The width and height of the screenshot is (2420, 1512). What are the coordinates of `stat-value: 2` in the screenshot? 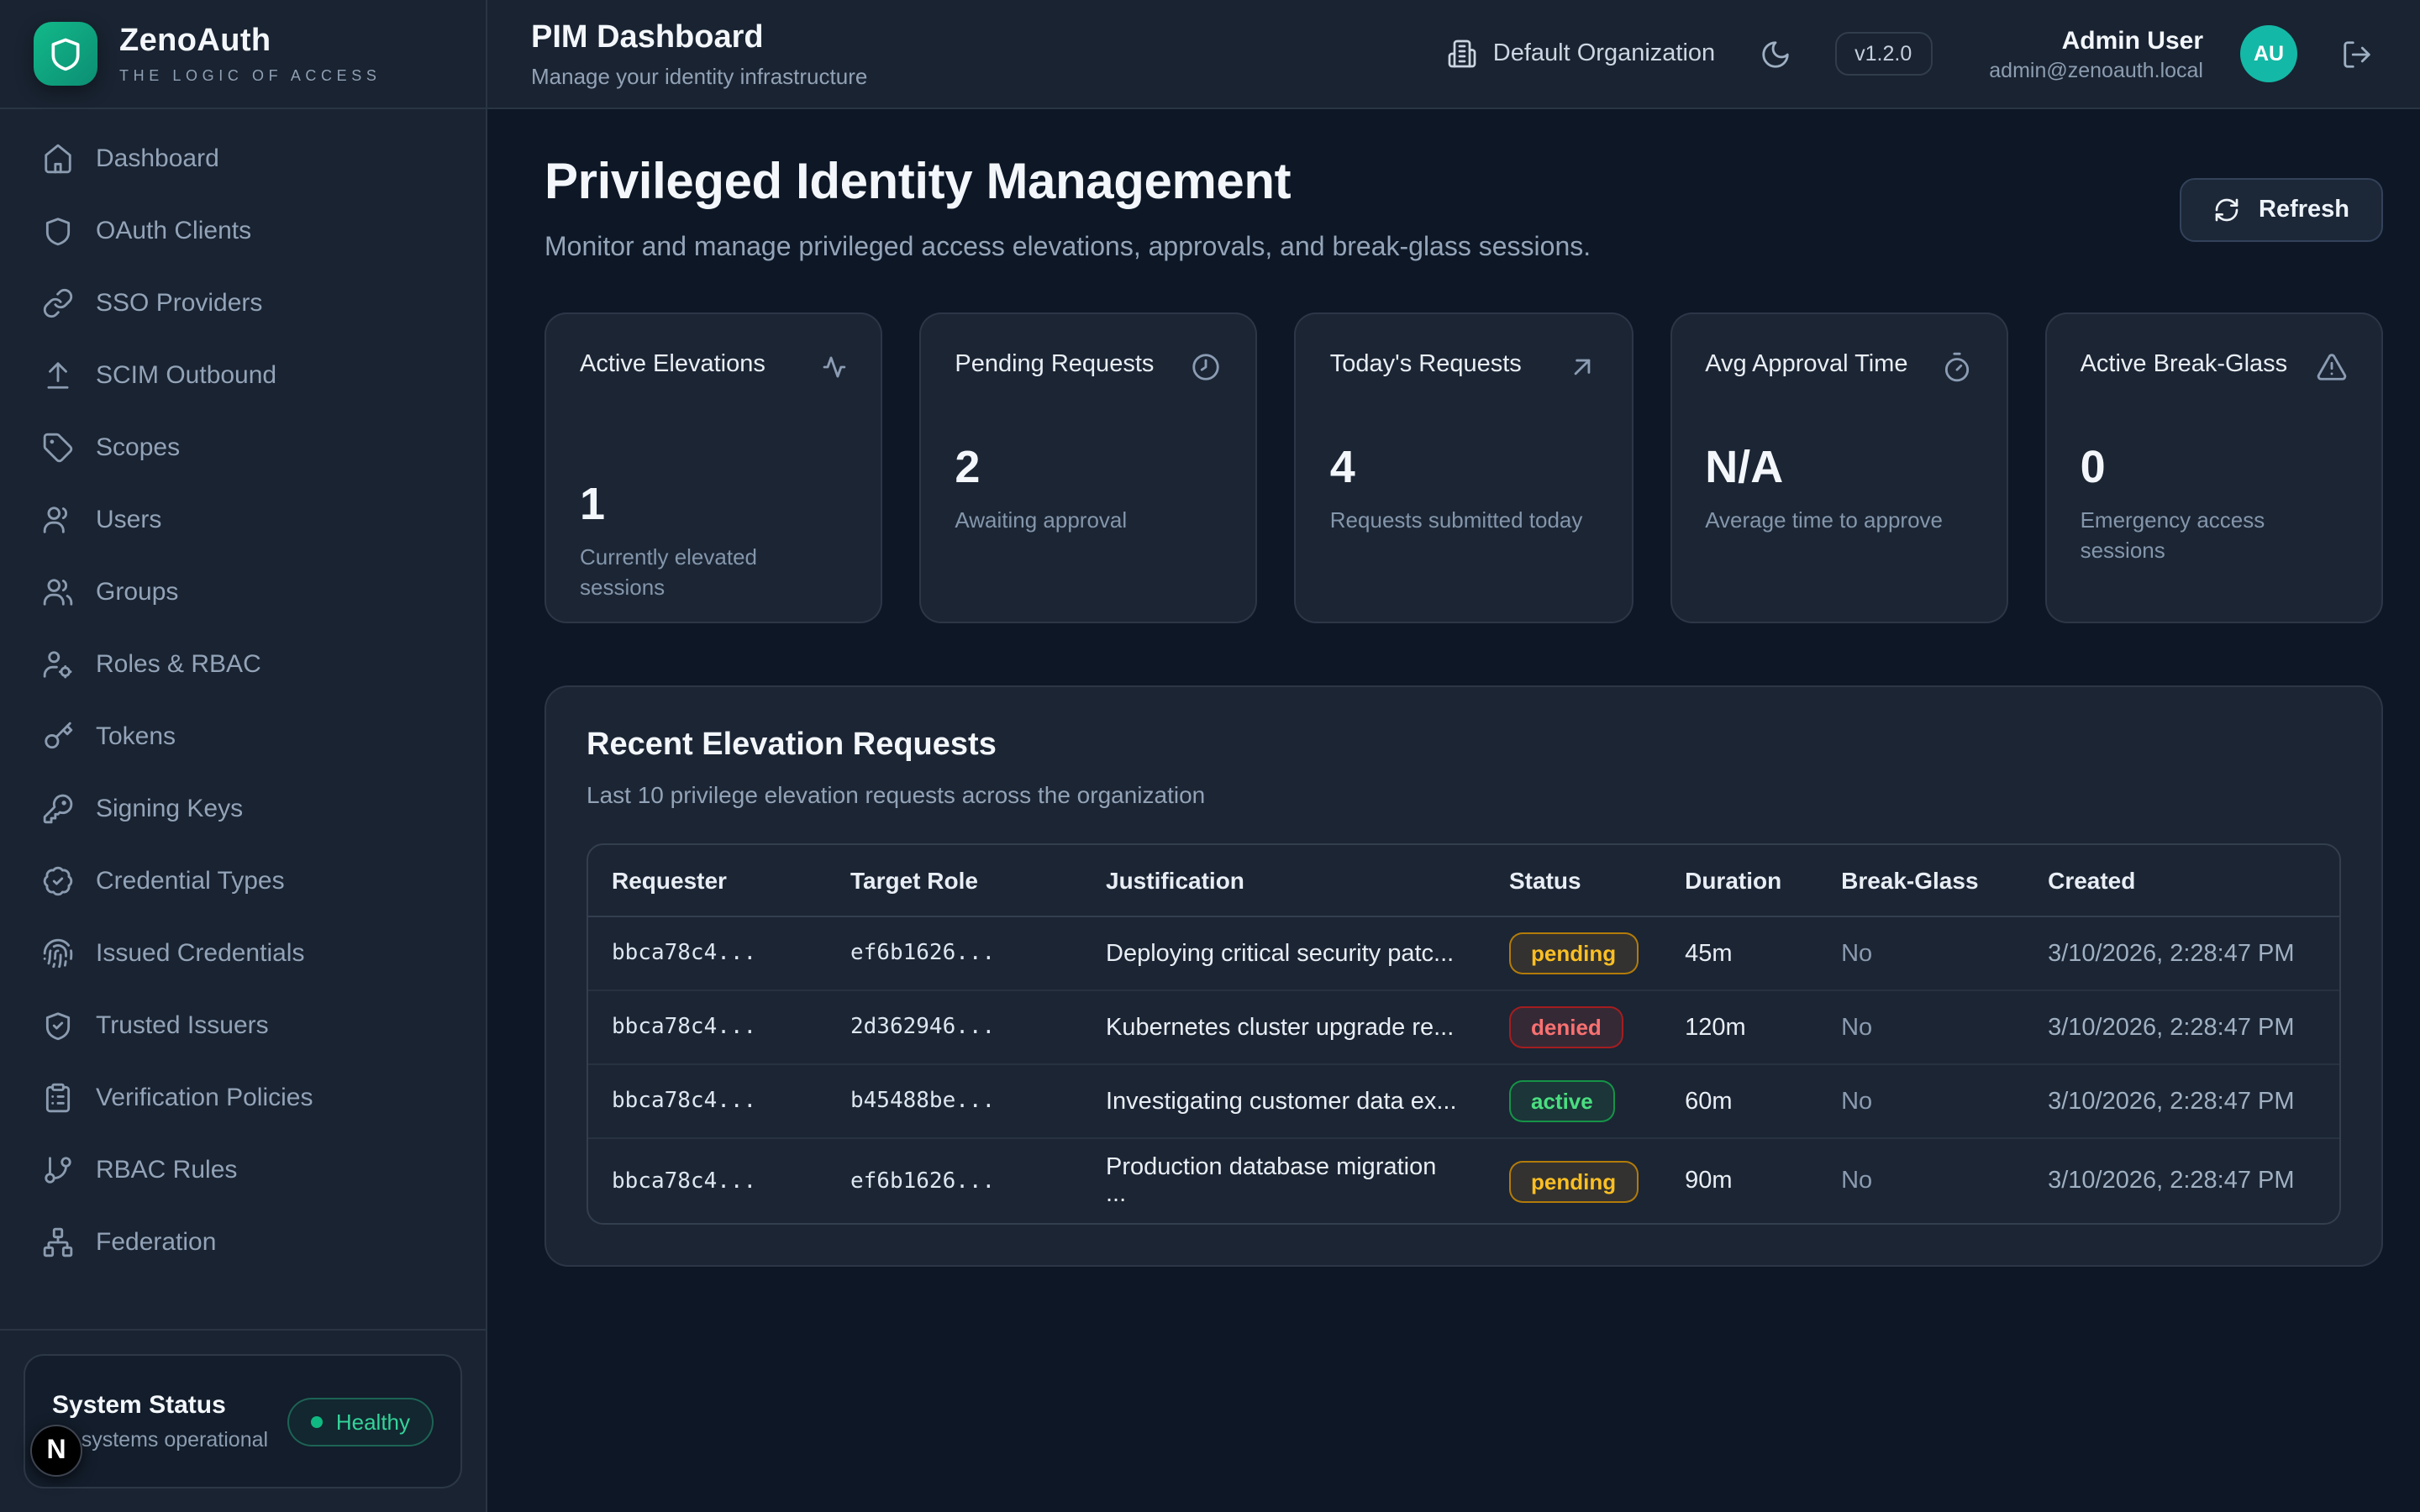 It's located at (968, 466).